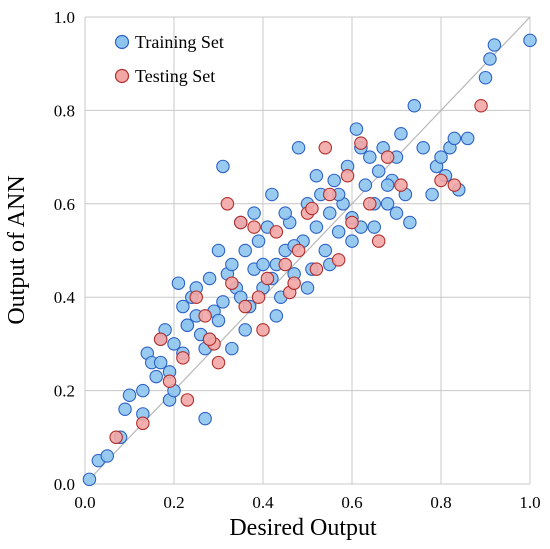  I want to click on legend-marker-training, so click(122, 42).